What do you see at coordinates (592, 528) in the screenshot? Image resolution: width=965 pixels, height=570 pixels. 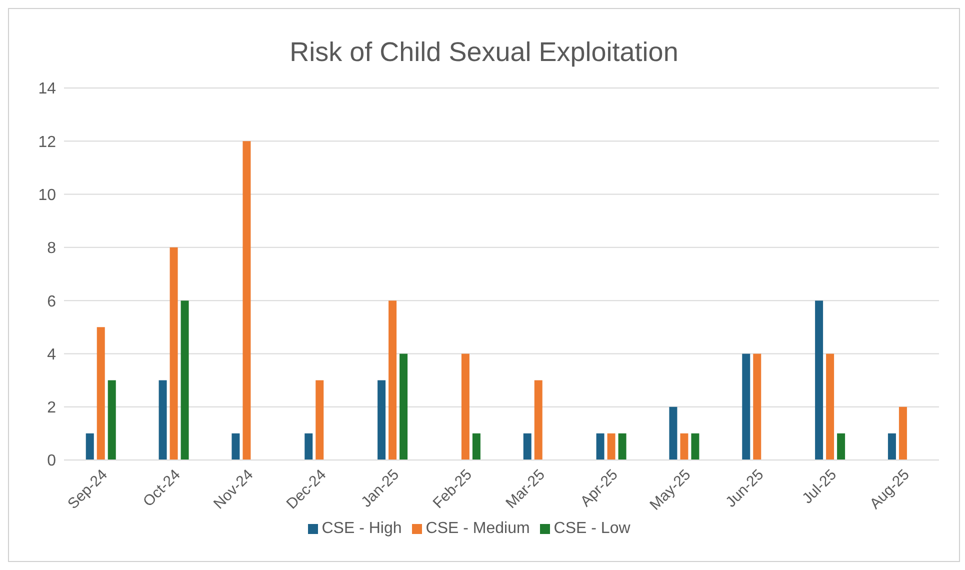 I see `legend-label: CSE - Low` at bounding box center [592, 528].